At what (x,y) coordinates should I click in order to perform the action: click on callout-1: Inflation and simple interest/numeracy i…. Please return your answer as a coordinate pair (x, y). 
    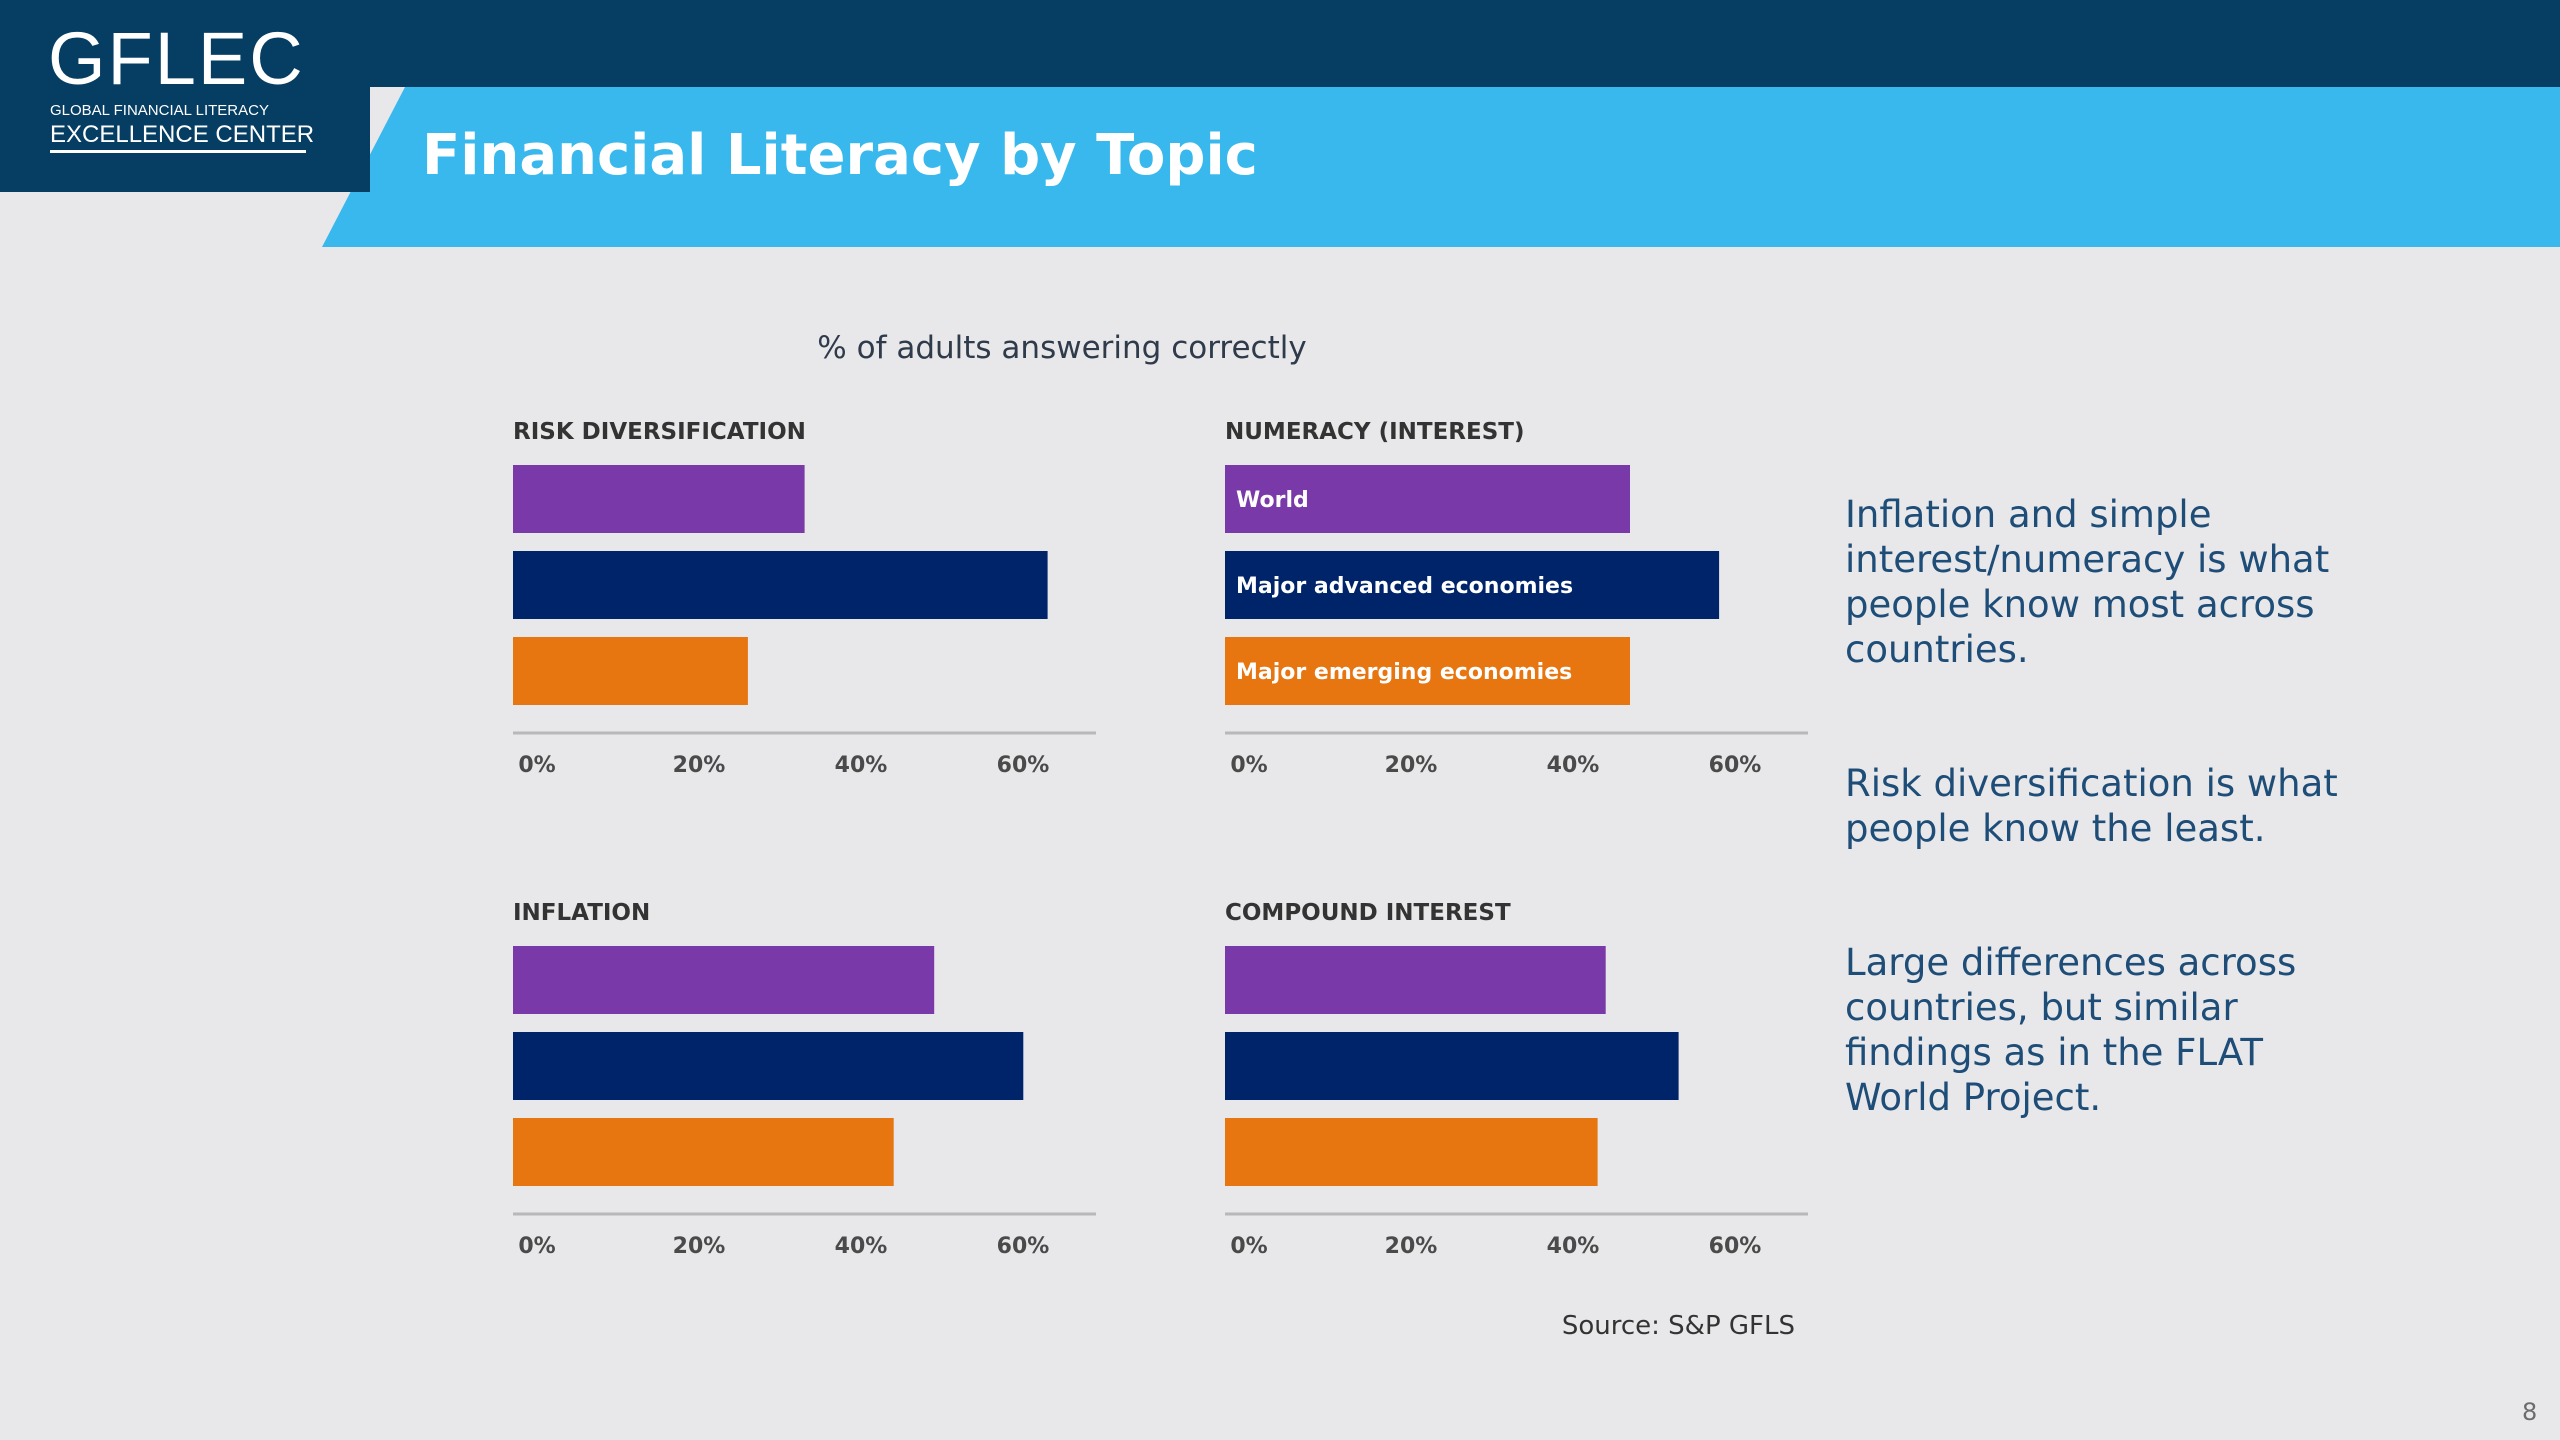
    Looking at the image, I should click on (2087, 582).